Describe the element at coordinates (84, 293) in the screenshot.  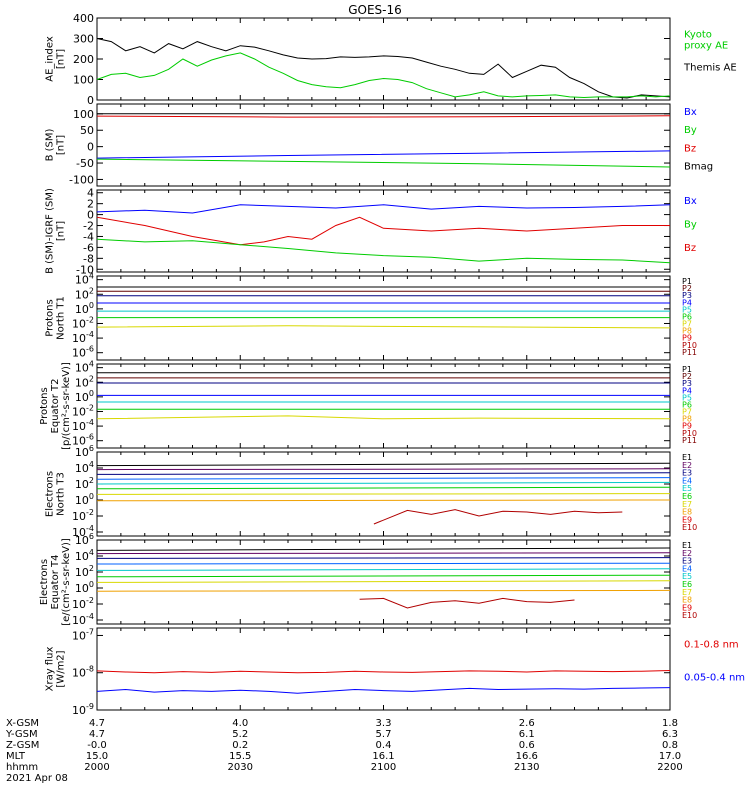
I see `y-tick-label: 10²` at that location.